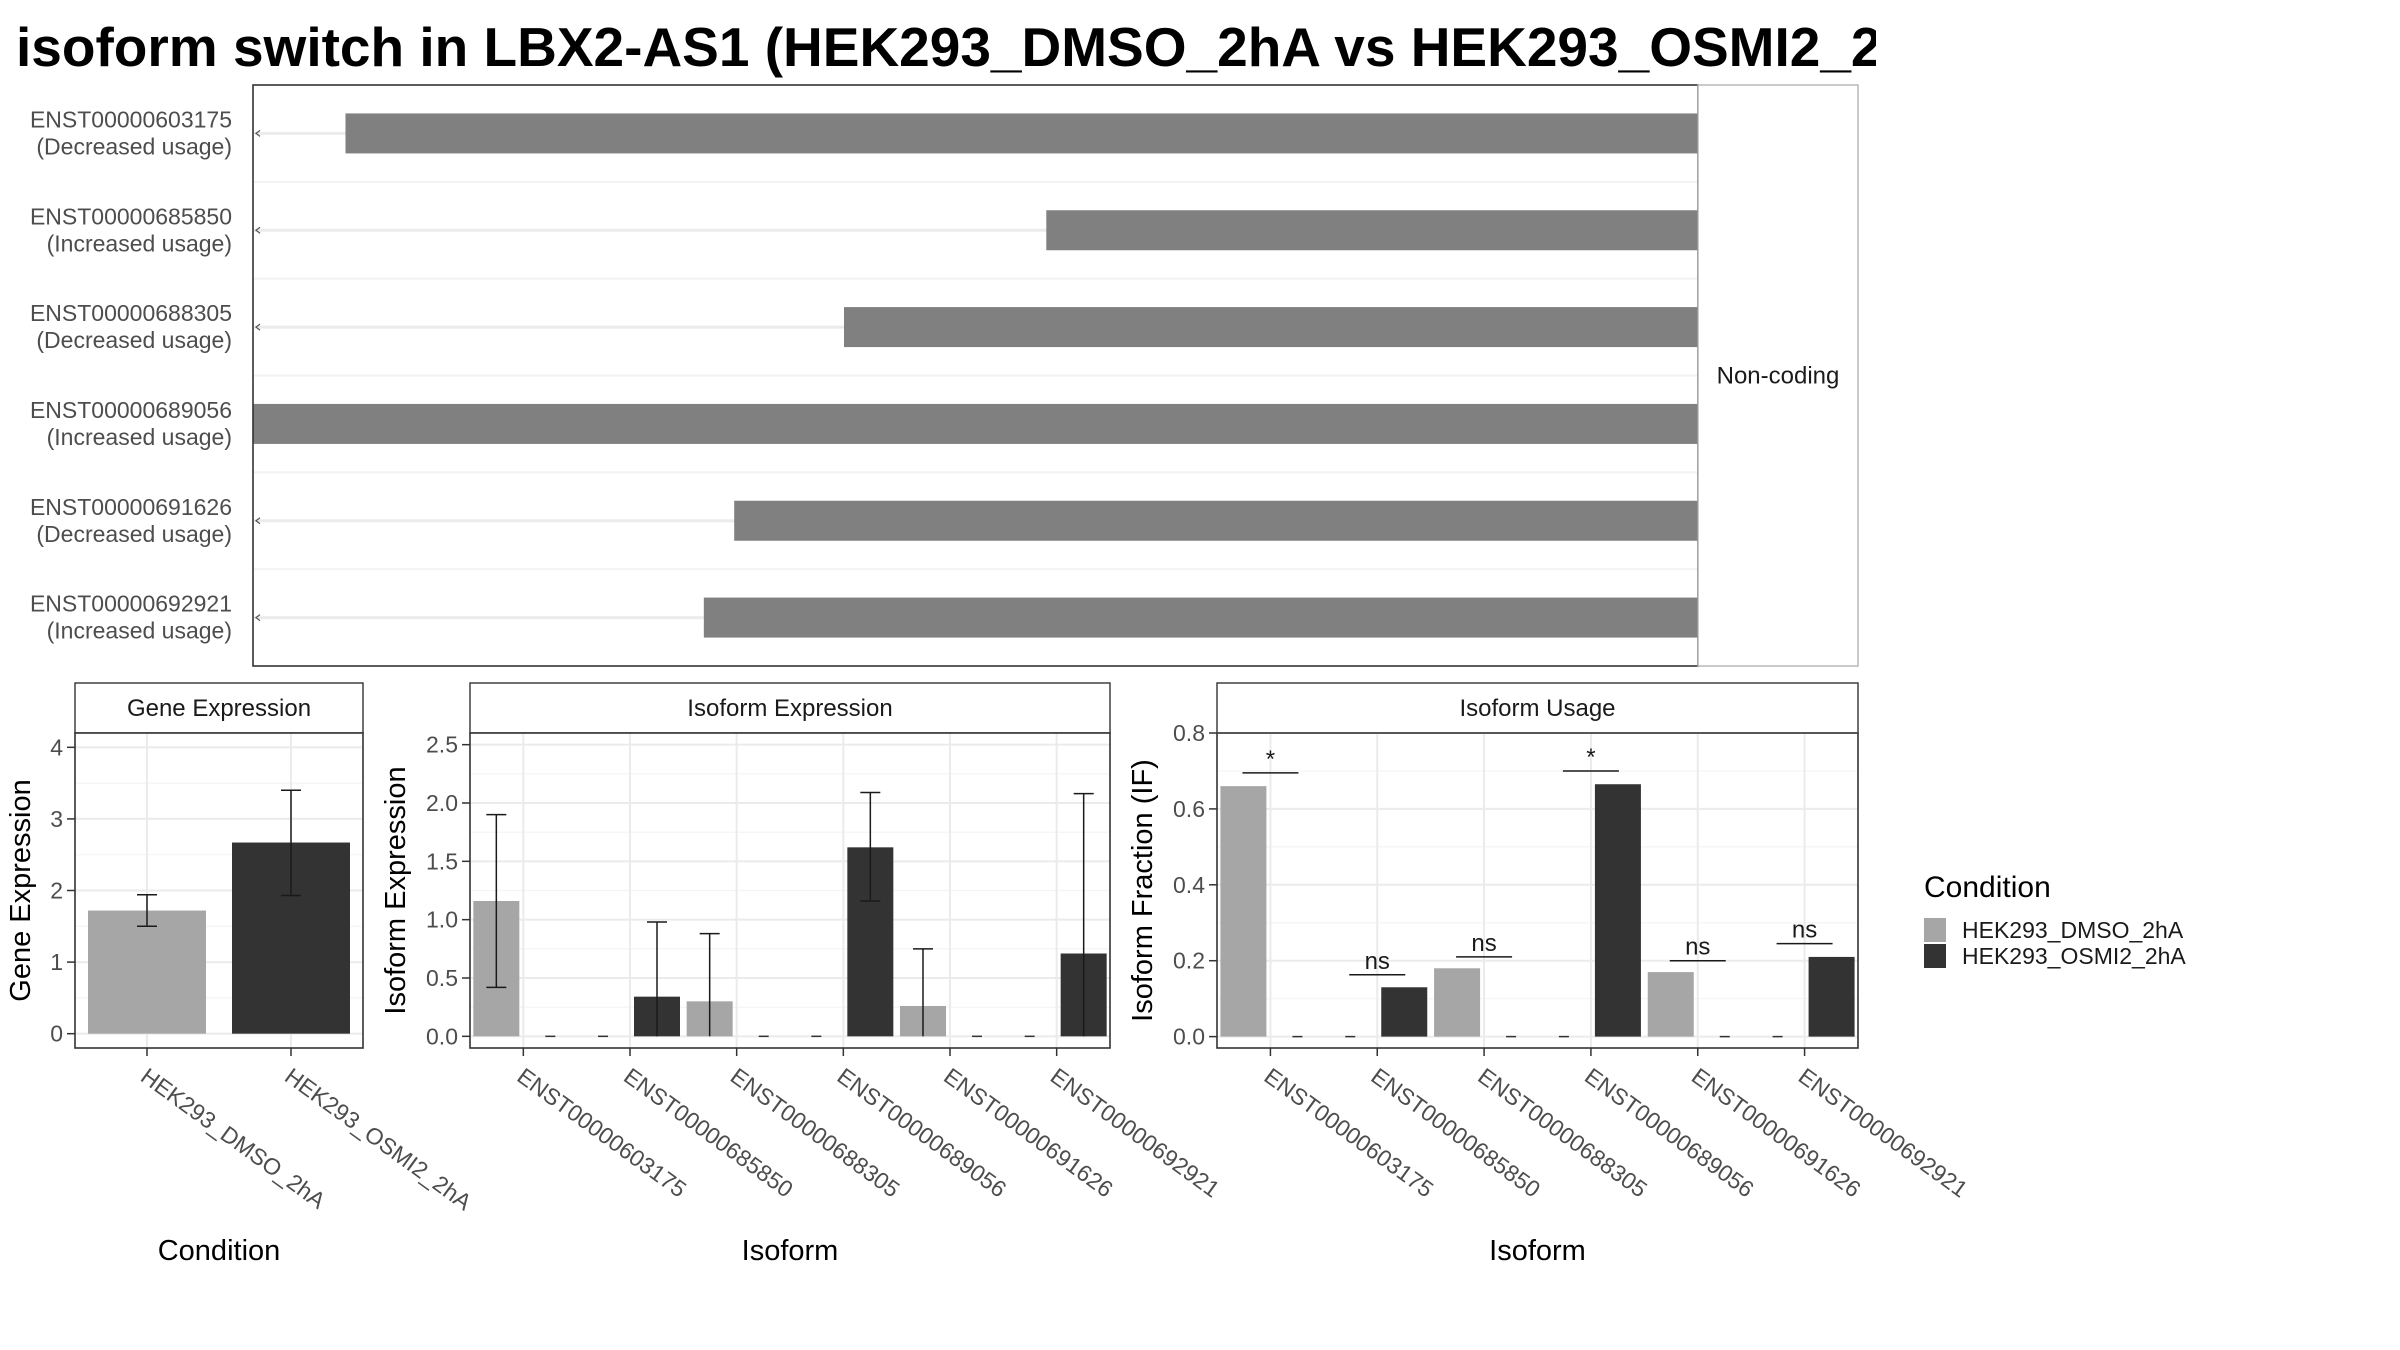 The image size is (2400, 1350). I want to click on y-axis-title: Isoform Fraction (IF), so click(1143, 890).